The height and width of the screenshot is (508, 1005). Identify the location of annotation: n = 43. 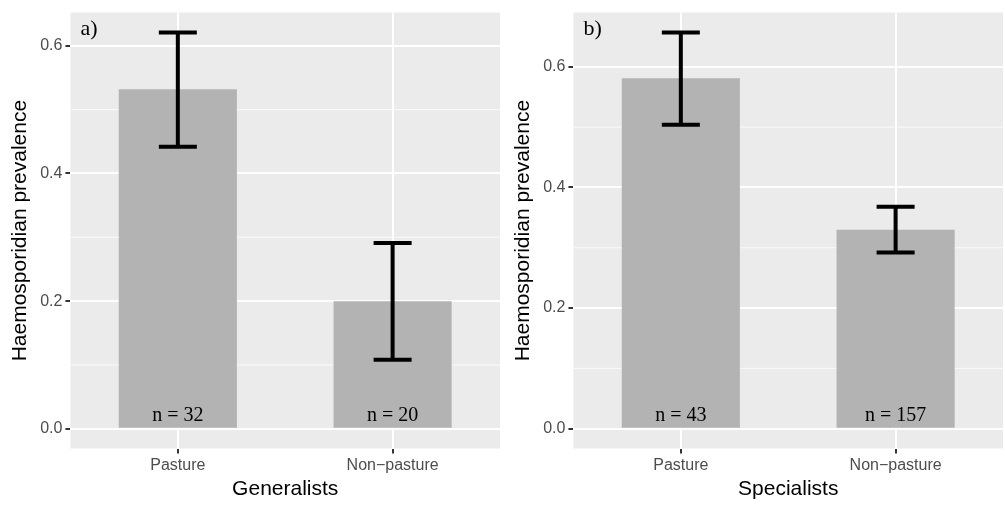
(681, 413).